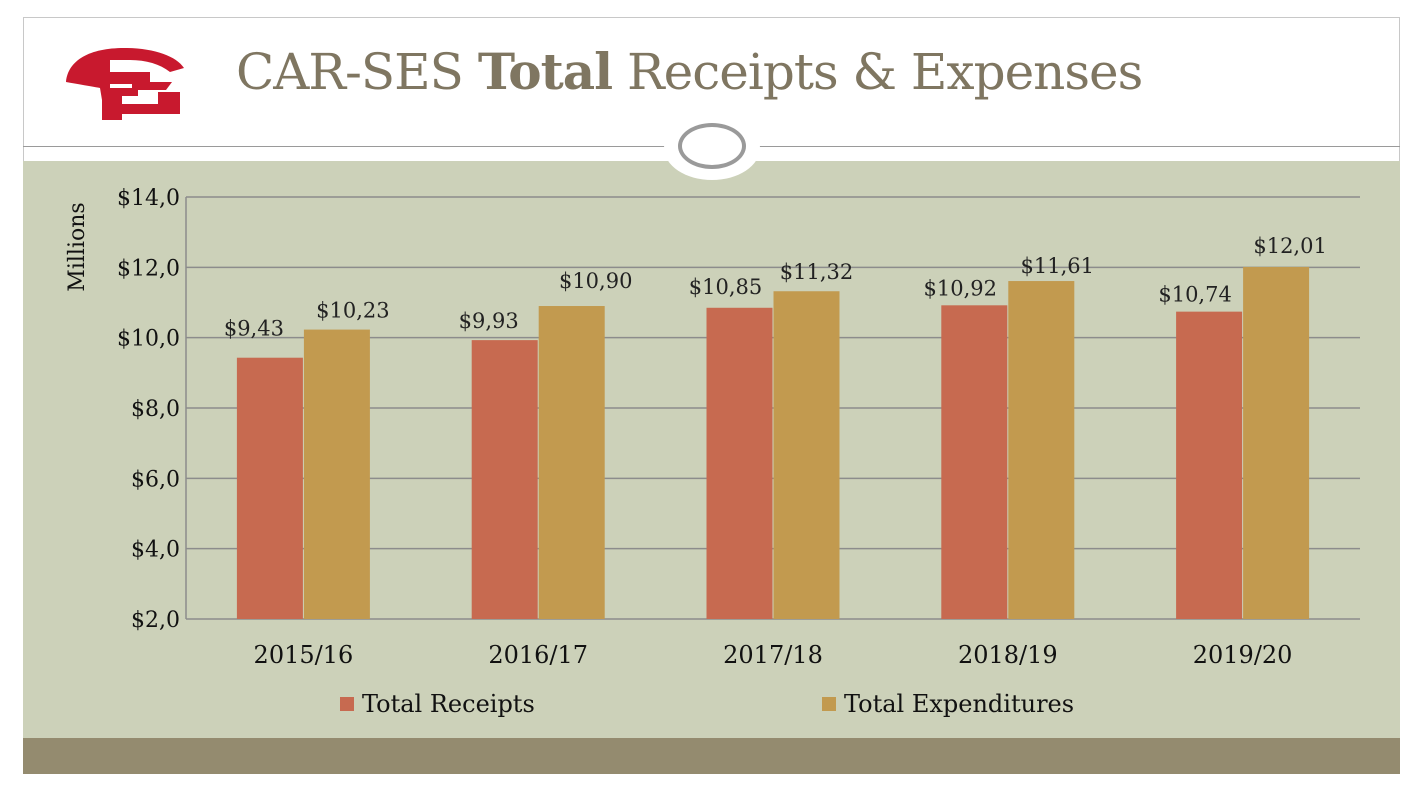 This screenshot has width=1426, height=792. What do you see at coordinates (712, 146) in the screenshot?
I see `divider-ornament` at bounding box center [712, 146].